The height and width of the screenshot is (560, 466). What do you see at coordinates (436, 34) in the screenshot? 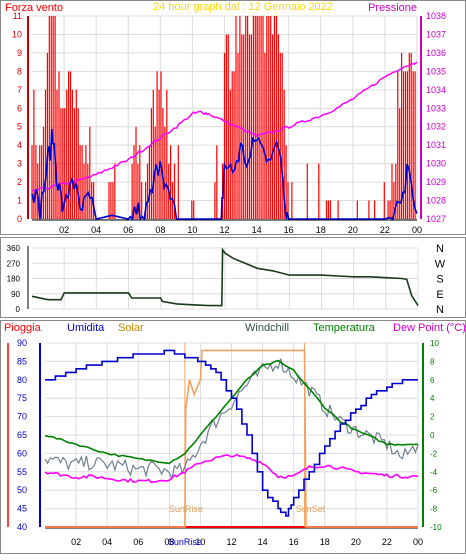
I see `tick-pressure-1037: 1037` at bounding box center [436, 34].